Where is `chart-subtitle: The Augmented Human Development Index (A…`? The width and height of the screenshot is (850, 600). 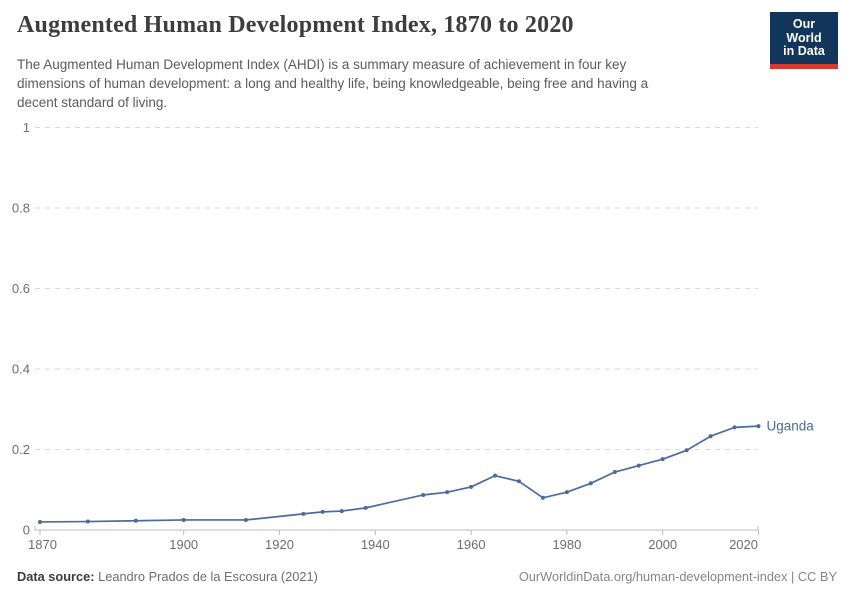
chart-subtitle: The Augmented Human Development Index (A… is located at coordinates (377, 83).